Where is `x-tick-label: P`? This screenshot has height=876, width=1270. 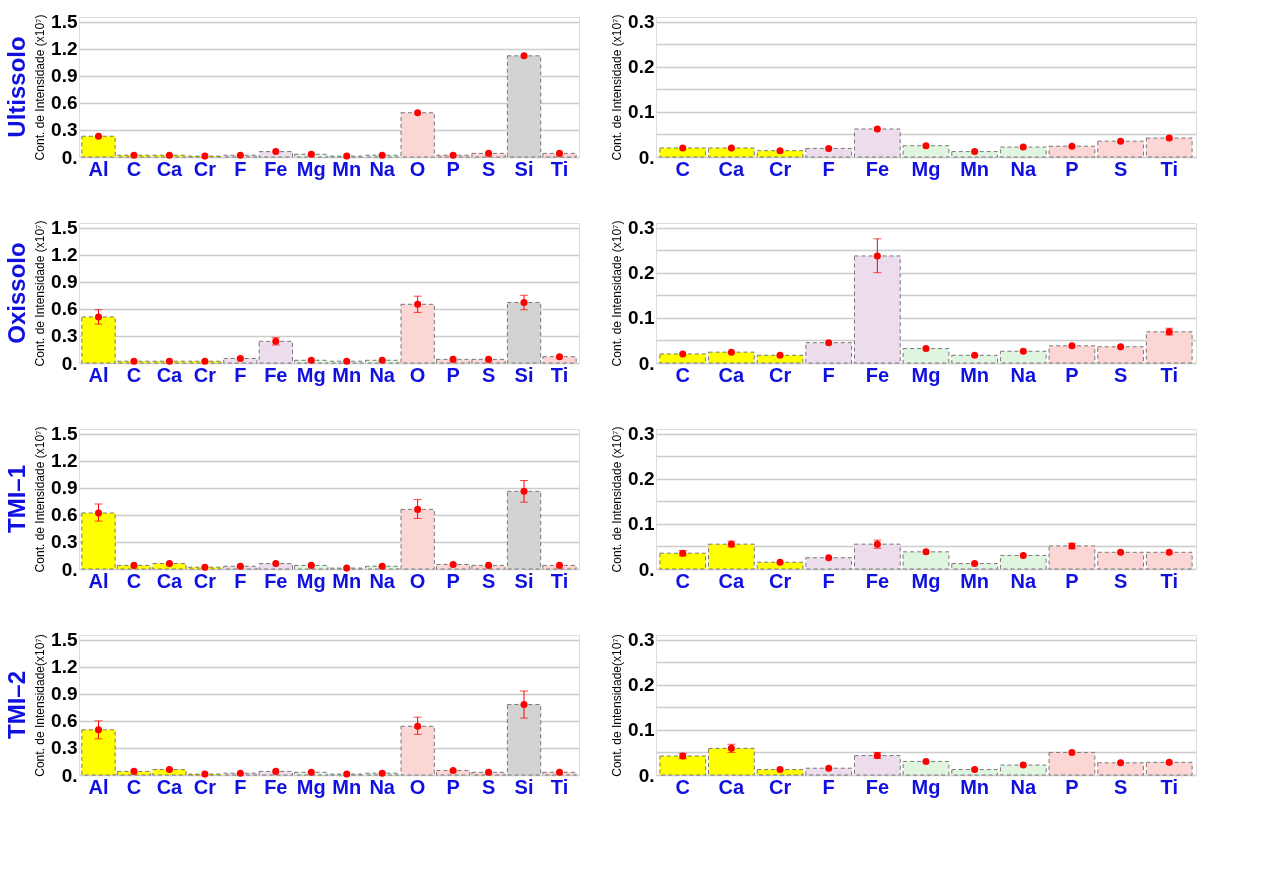 x-tick-label: P is located at coordinates (453, 580).